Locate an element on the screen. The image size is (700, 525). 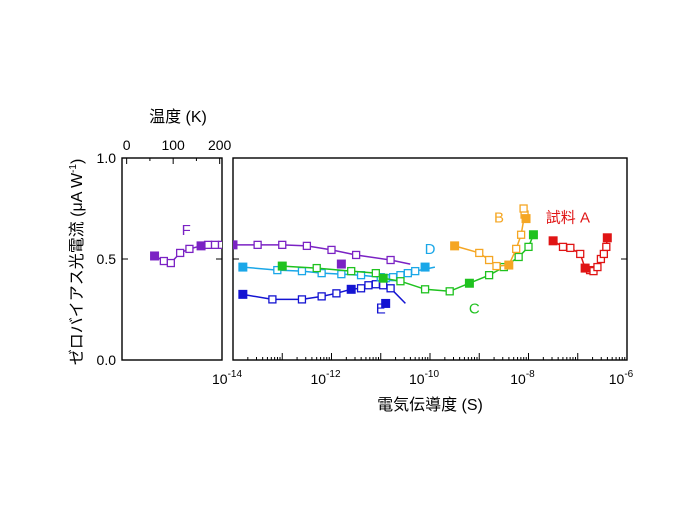
tick-exponent: -14 is located at coordinates (235, 374).